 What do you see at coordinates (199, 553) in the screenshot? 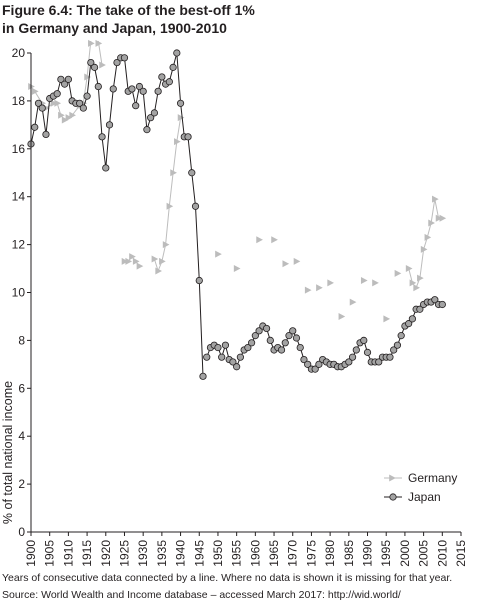
I see `x-tick-label: 1945` at bounding box center [199, 553].